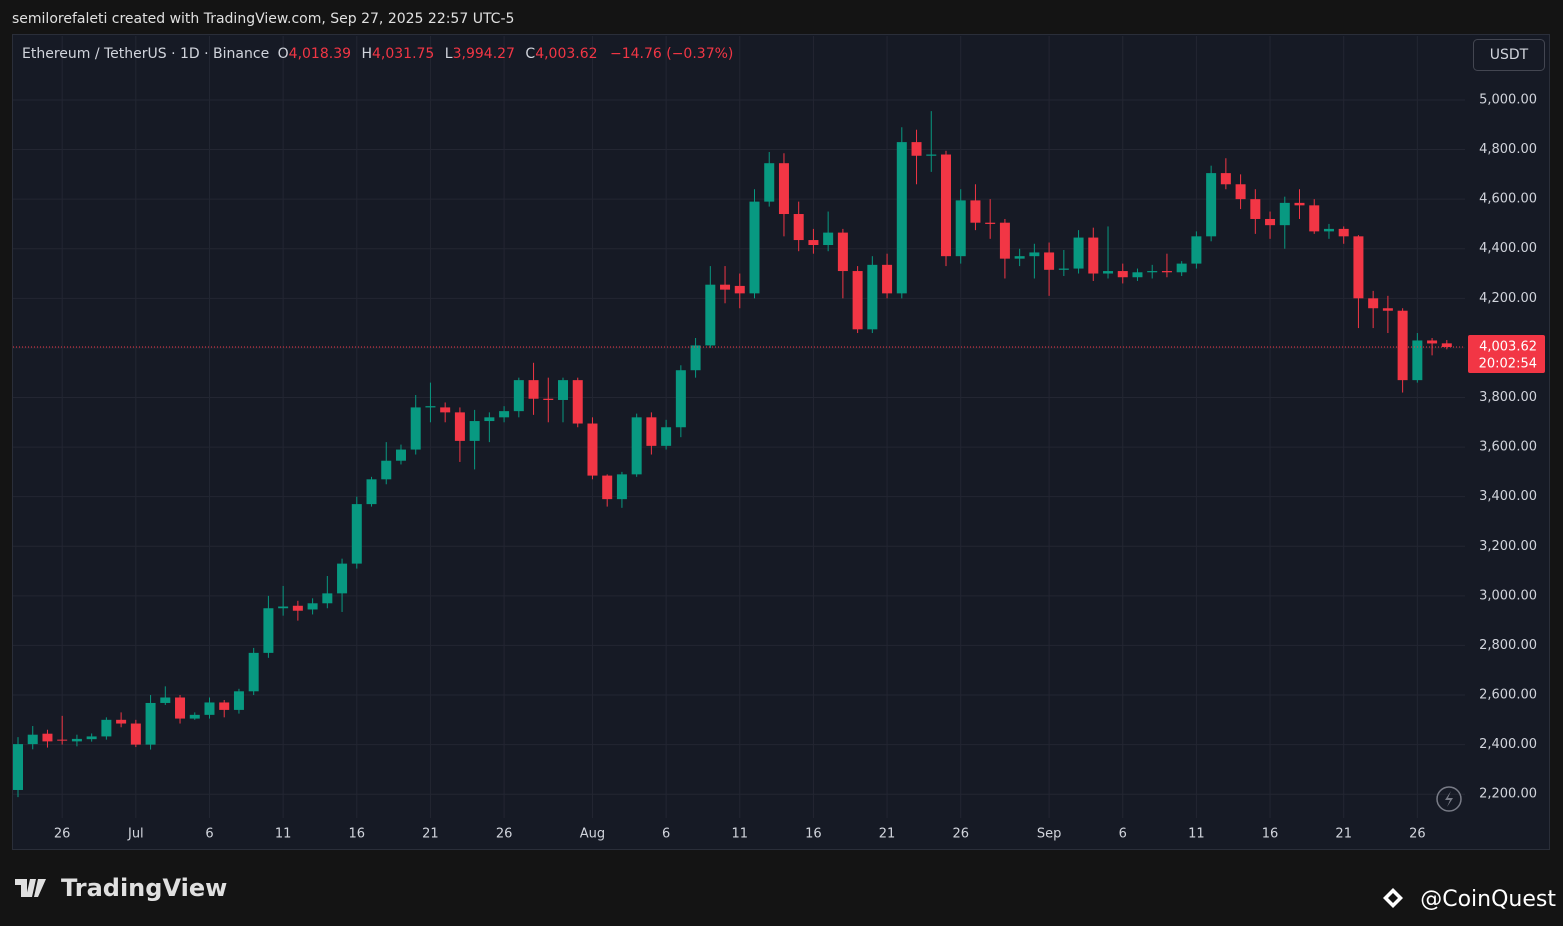 Image resolution: width=1563 pixels, height=926 pixels. What do you see at coordinates (135, 834) in the screenshot?
I see `x-tick-label: Jul` at bounding box center [135, 834].